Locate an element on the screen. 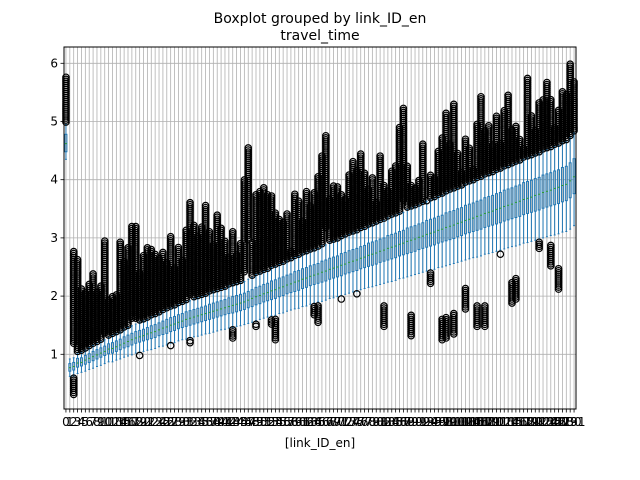  y-tick-label: 4 is located at coordinates (54, 180).